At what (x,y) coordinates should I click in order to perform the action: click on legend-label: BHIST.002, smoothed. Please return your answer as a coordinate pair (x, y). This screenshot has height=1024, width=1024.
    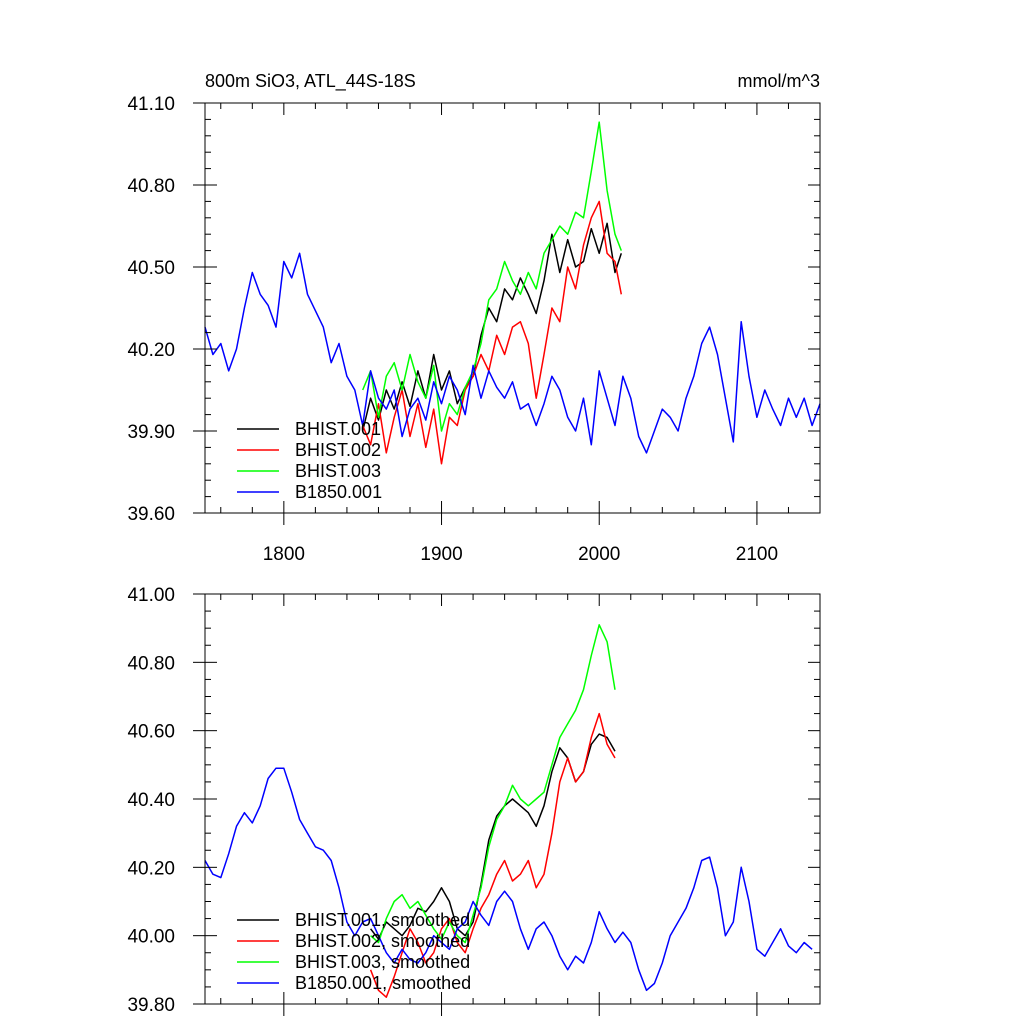
    Looking at the image, I should click on (382, 941).